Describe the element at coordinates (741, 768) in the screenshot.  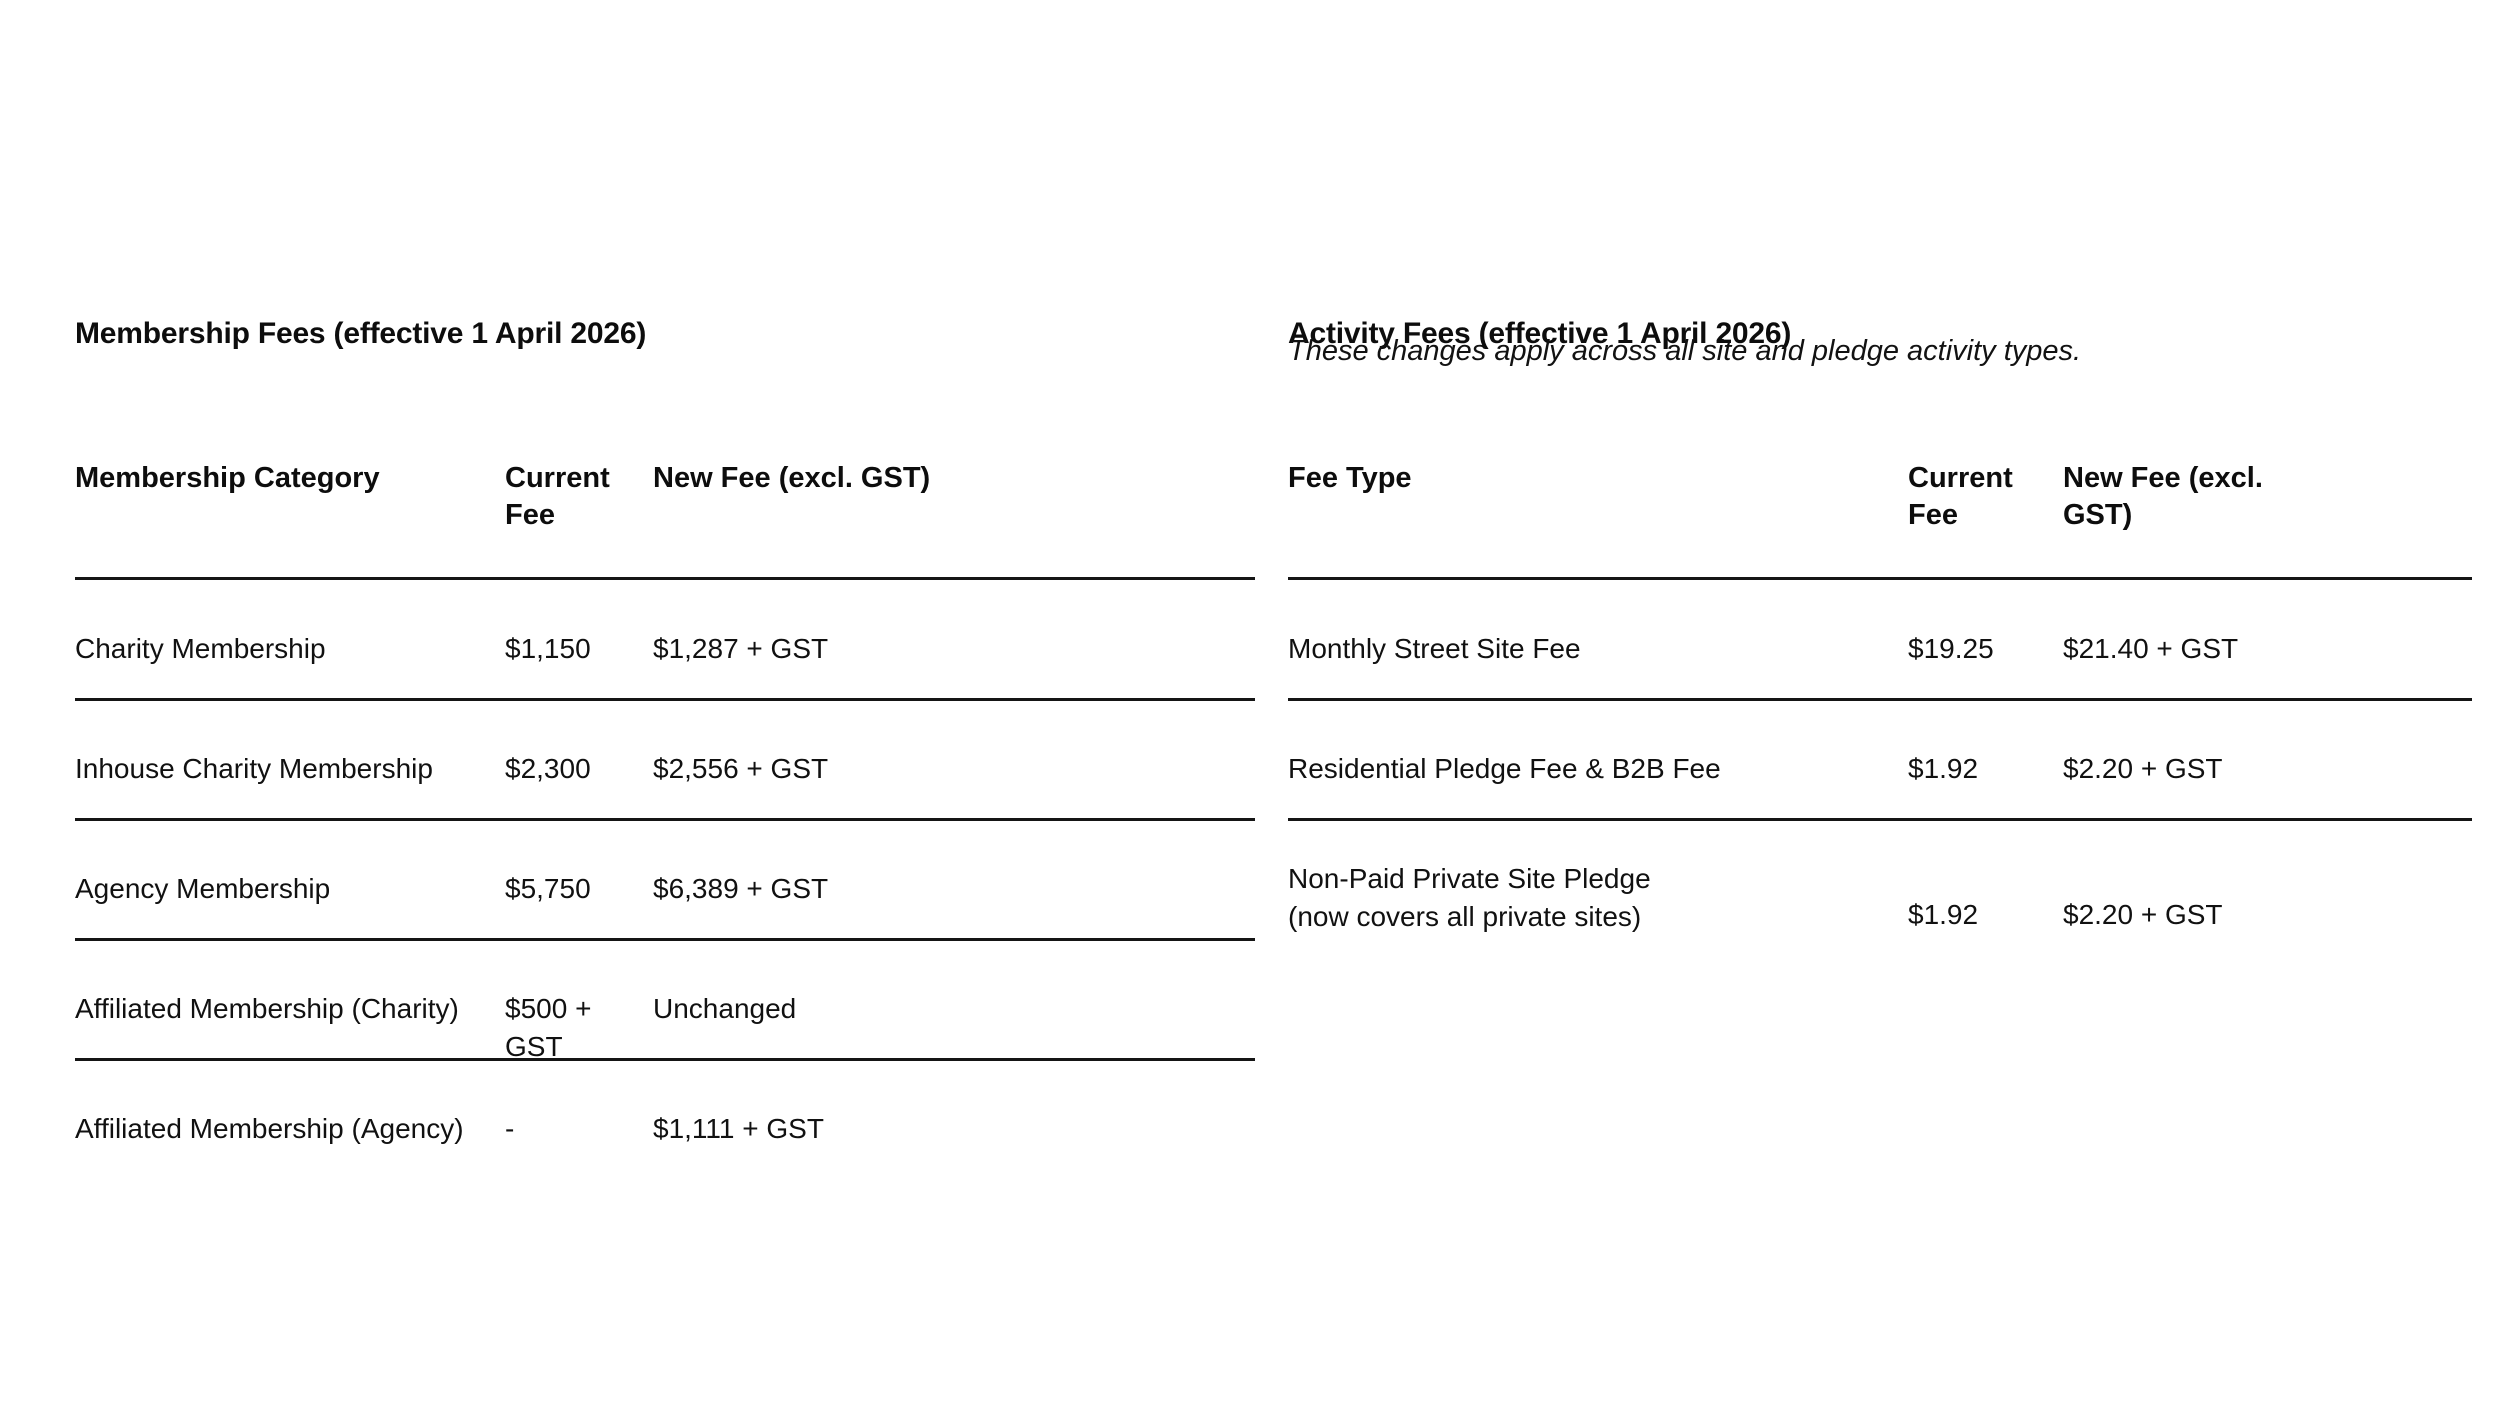
I see `cell-new-fee: $2,556 + GST` at that location.